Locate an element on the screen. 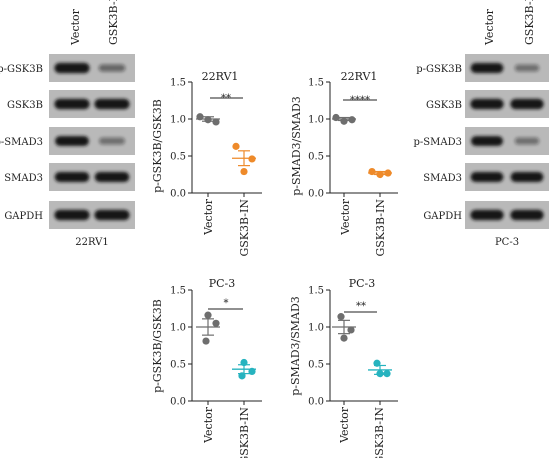 The height and width of the screenshot is (458, 549). significance-label: ** is located at coordinates (226, 98).